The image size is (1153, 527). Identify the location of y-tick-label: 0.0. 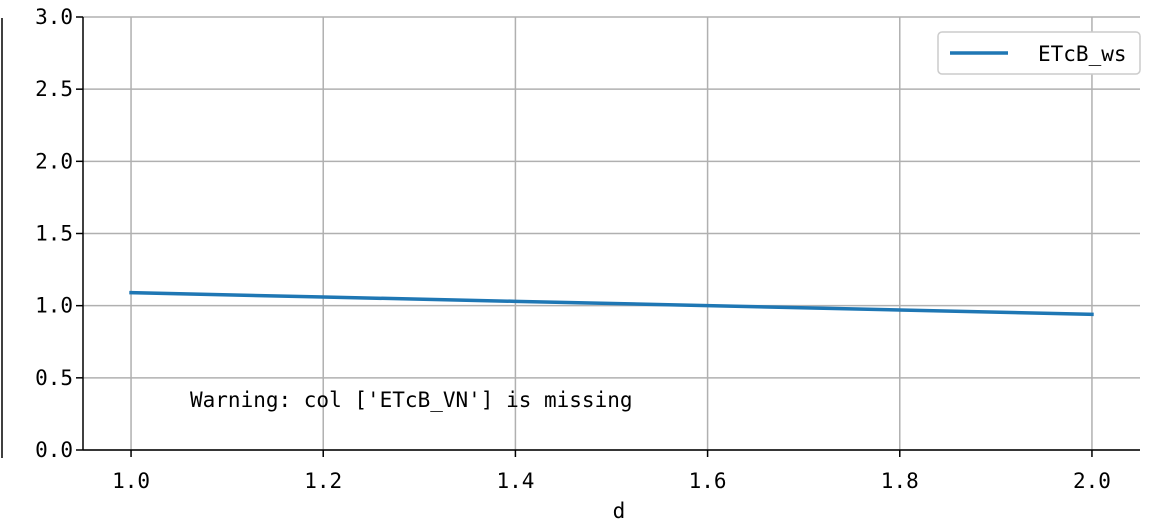
(54, 450).